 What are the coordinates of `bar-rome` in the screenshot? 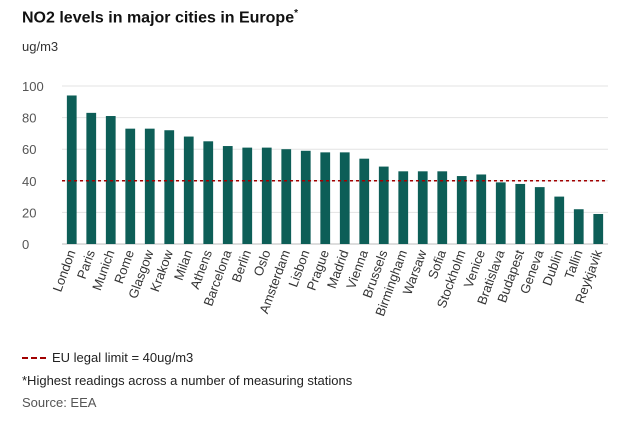 It's located at (130, 186).